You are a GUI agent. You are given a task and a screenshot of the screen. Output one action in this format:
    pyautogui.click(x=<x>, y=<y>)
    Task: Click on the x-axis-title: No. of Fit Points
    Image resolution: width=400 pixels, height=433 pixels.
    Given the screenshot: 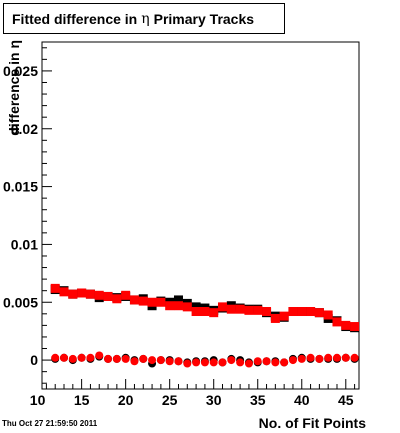 What is the action you would take?
    pyautogui.click(x=313, y=423)
    